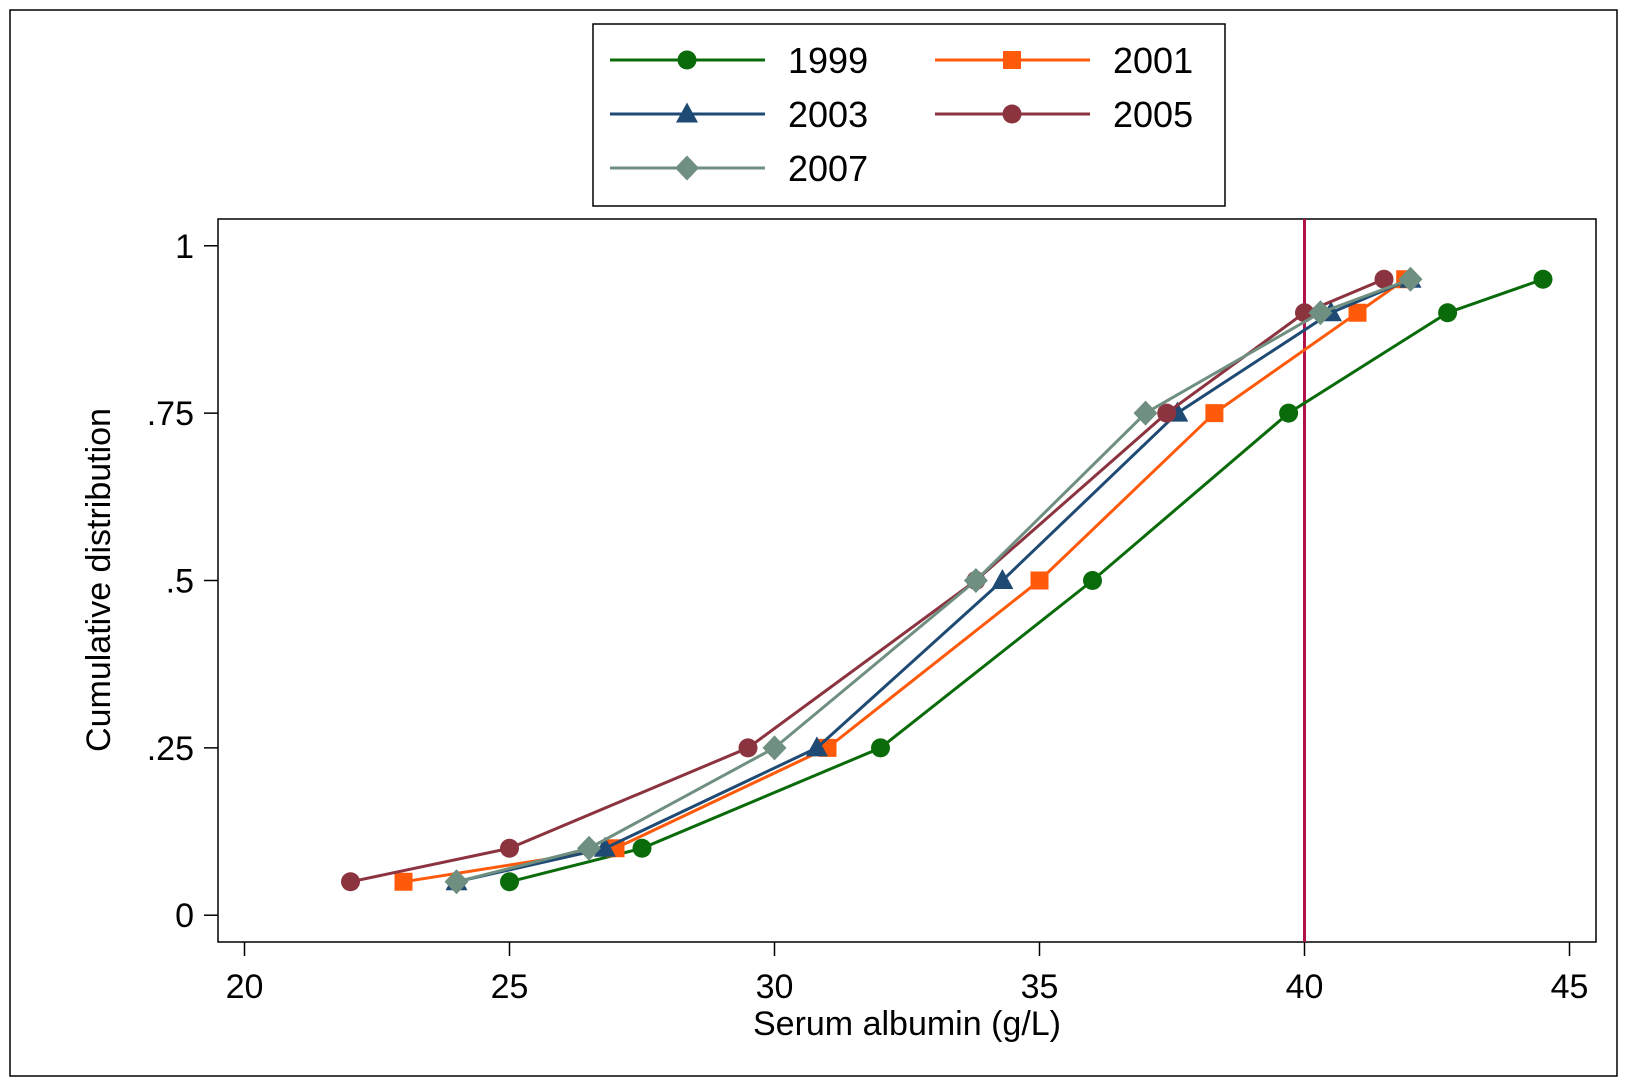 This screenshot has height=1089, width=1628. What do you see at coordinates (775, 987) in the screenshot?
I see `x-tick-label: 30` at bounding box center [775, 987].